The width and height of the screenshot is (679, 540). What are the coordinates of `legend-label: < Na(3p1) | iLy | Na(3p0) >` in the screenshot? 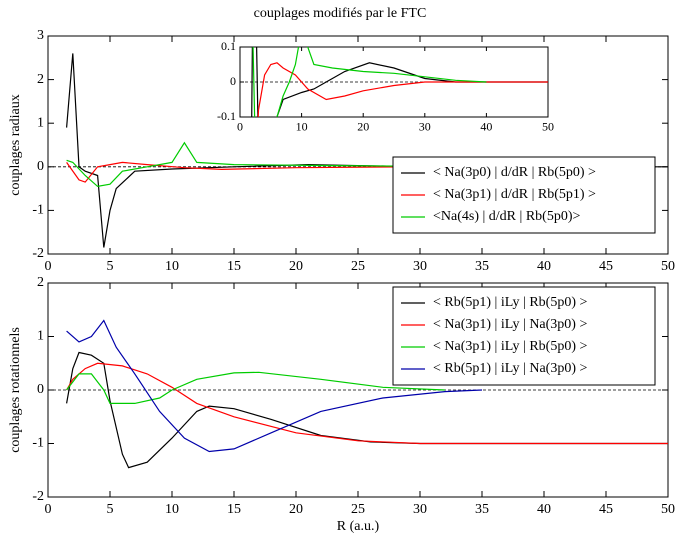 It's located at (510, 324).